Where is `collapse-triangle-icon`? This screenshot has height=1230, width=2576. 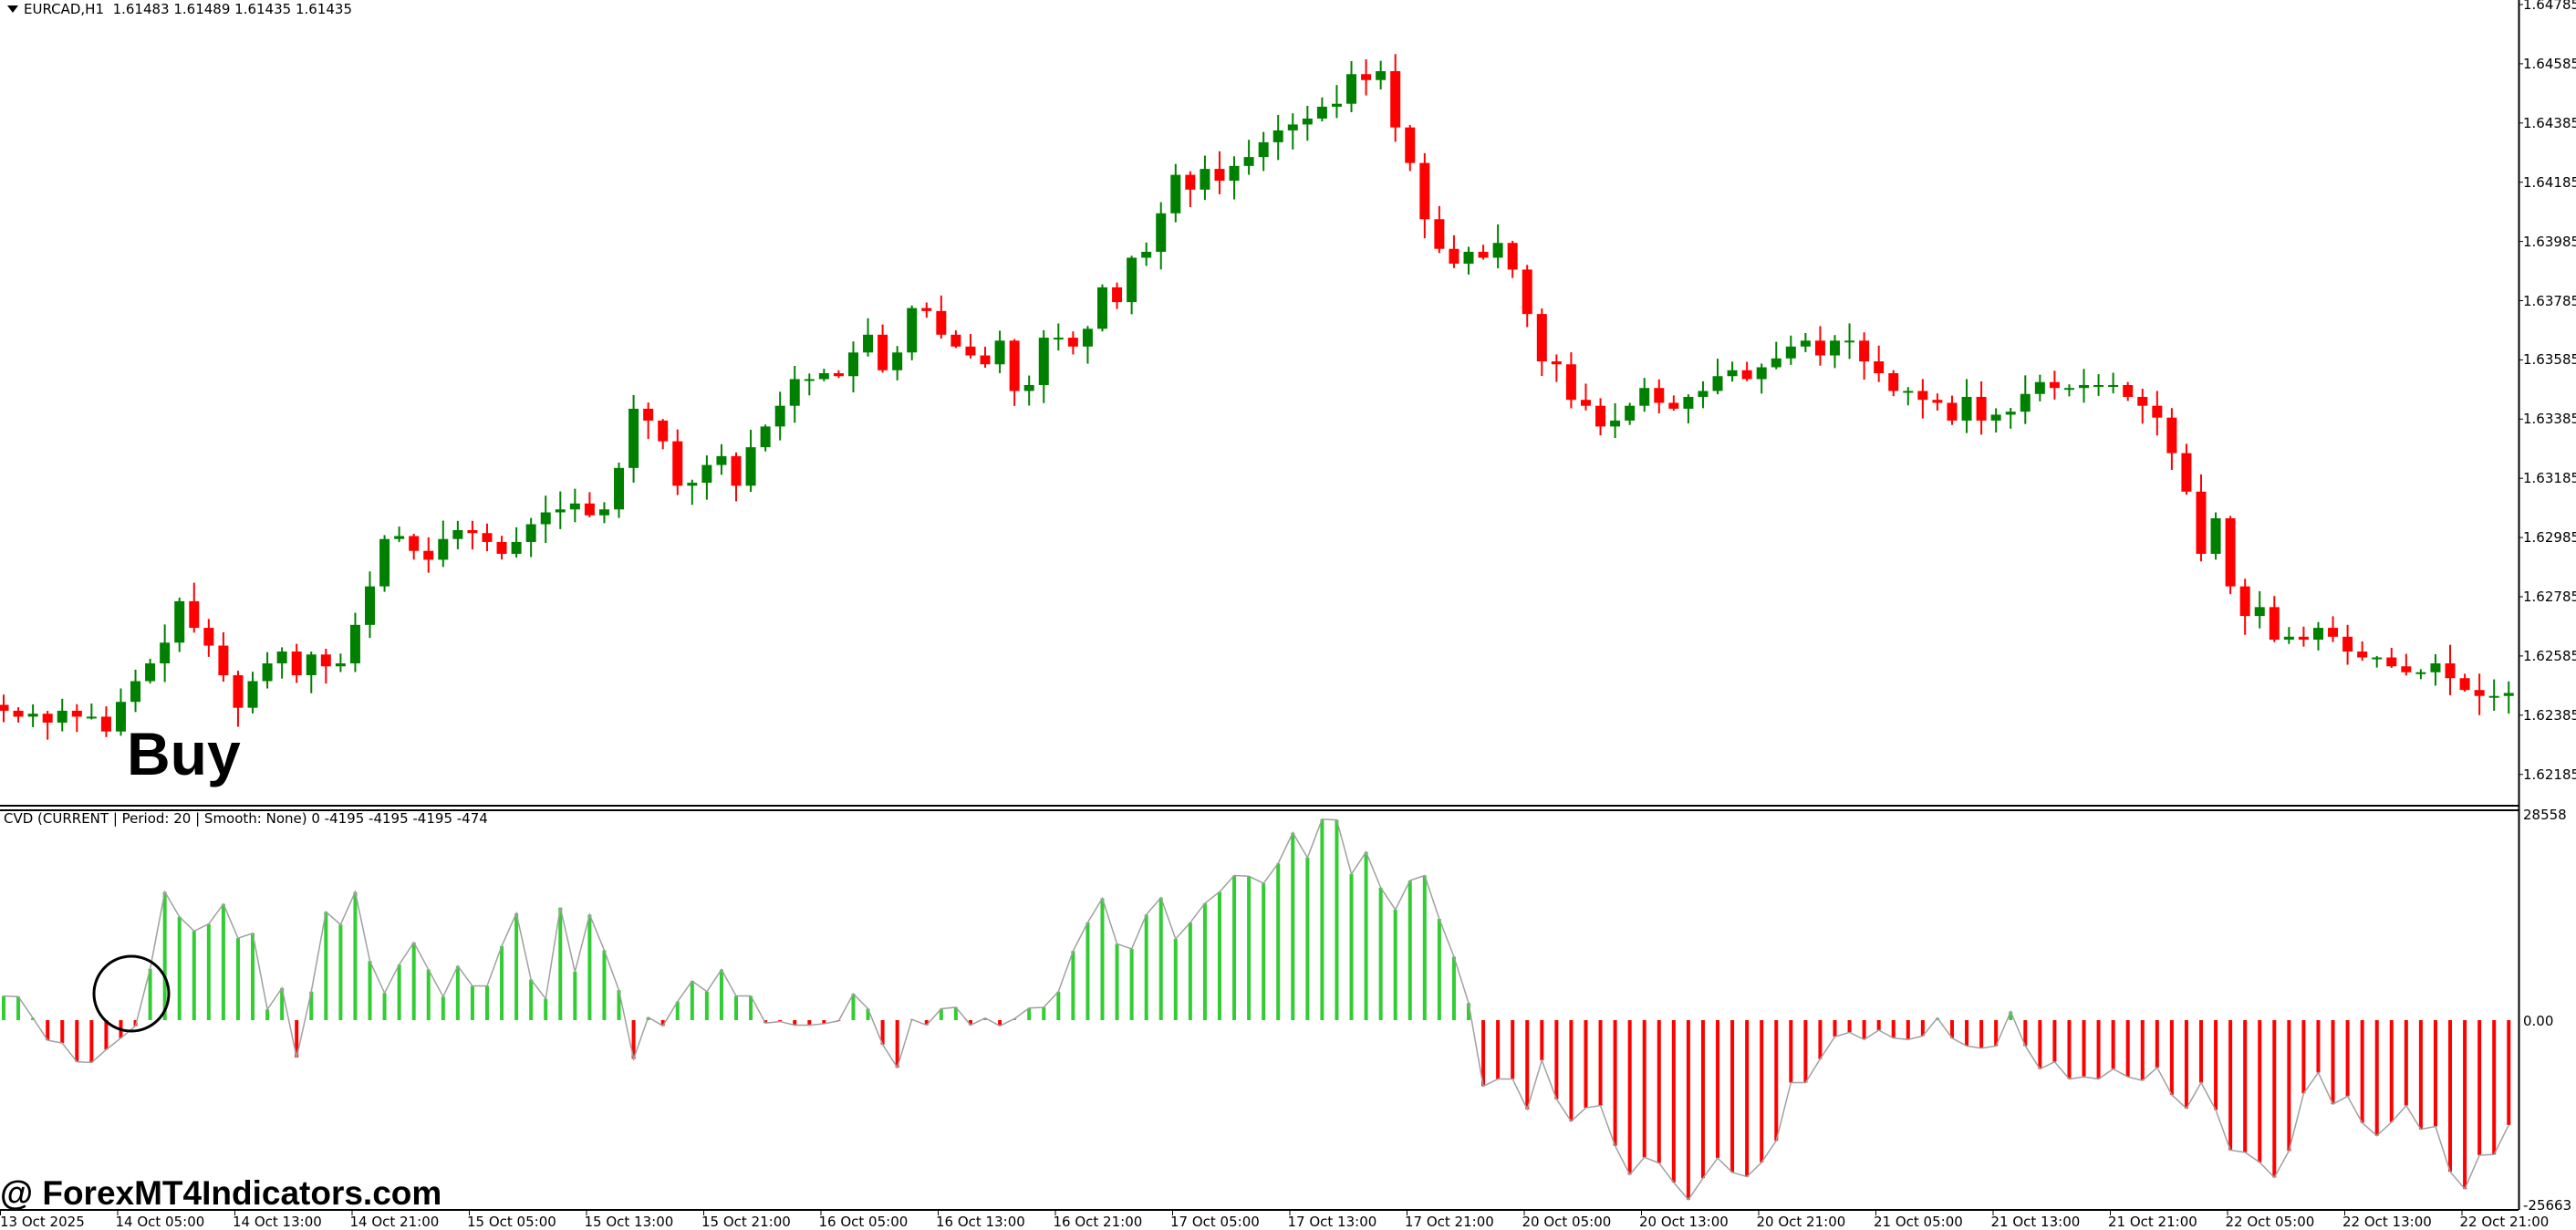
collapse-triangle-icon is located at coordinates (12, 9).